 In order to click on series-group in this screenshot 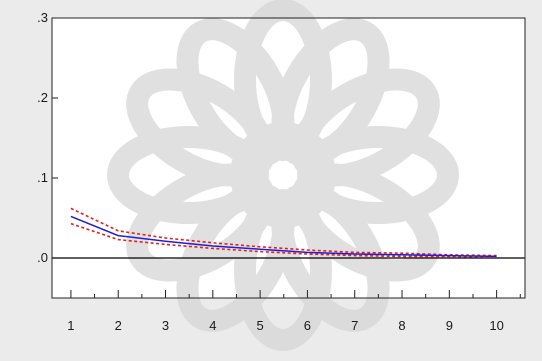, I will do `click(283, 232)`.